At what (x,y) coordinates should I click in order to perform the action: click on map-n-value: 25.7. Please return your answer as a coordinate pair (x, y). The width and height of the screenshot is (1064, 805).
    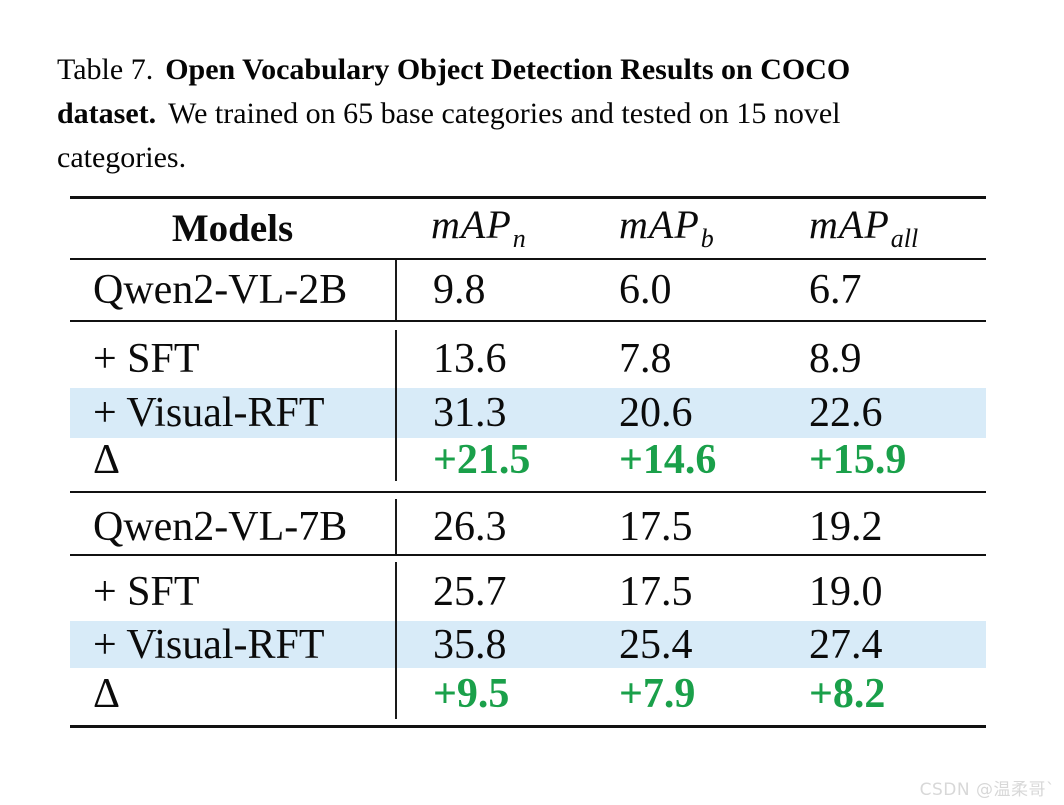
    Looking at the image, I should click on (489, 591).